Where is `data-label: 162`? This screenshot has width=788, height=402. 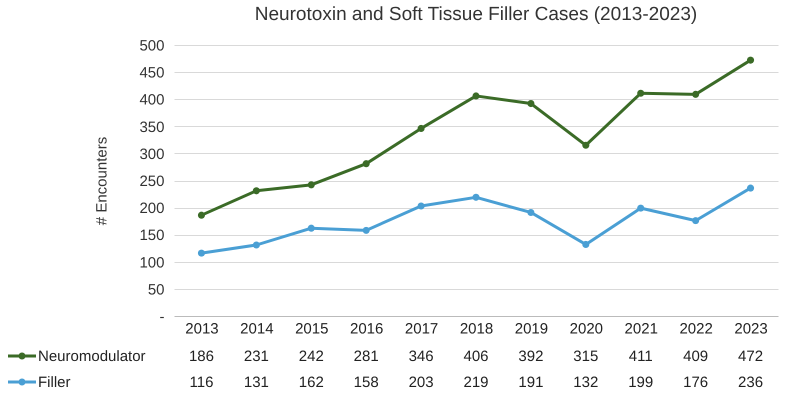
data-label: 162 is located at coordinates (311, 382).